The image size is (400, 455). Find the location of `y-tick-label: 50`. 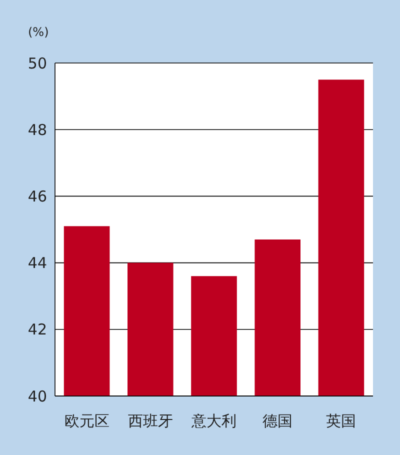

y-tick-label: 50 is located at coordinates (37, 63).